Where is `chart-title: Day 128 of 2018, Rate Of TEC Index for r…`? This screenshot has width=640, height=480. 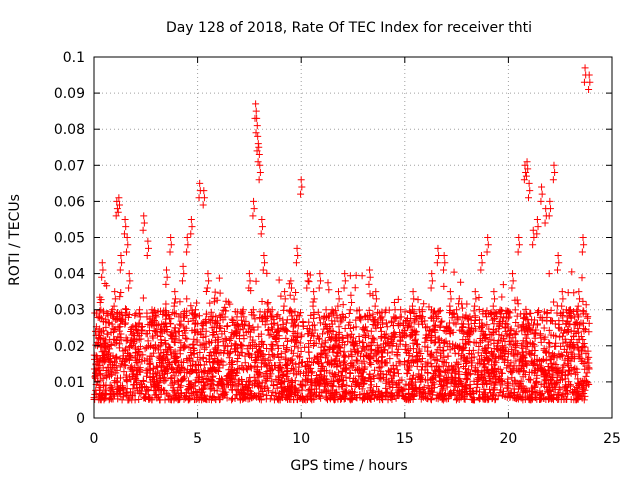
chart-title: Day 128 of 2018, Rate Of TEC Index for r… is located at coordinates (349, 28).